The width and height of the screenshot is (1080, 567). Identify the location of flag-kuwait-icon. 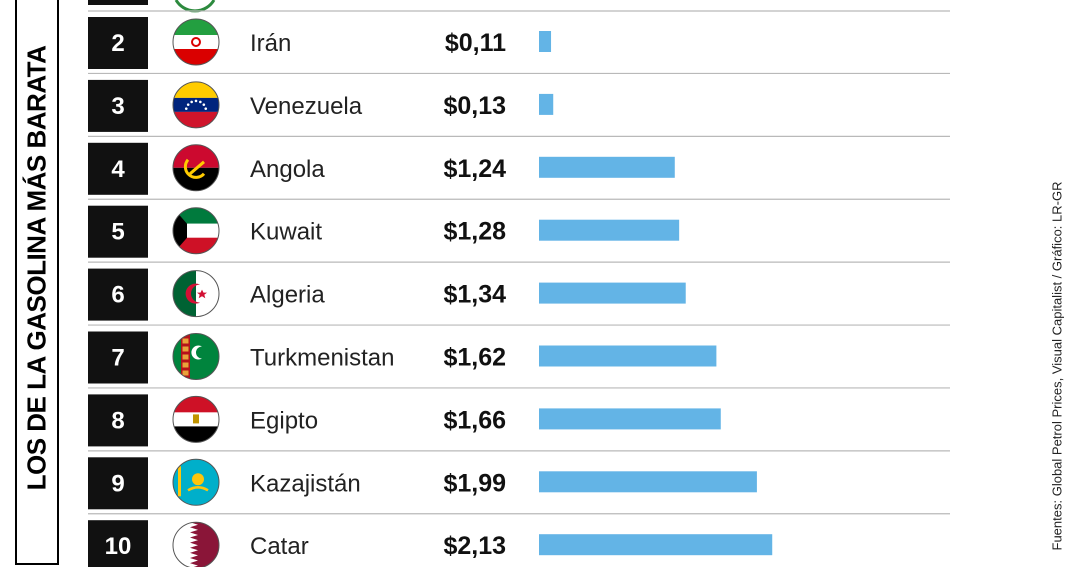
(196, 231).